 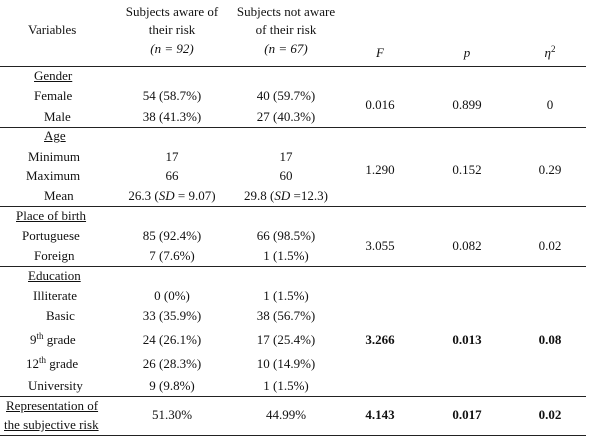 I want to click on birth-portuguese-label: Portuguese, so click(x=51, y=235).